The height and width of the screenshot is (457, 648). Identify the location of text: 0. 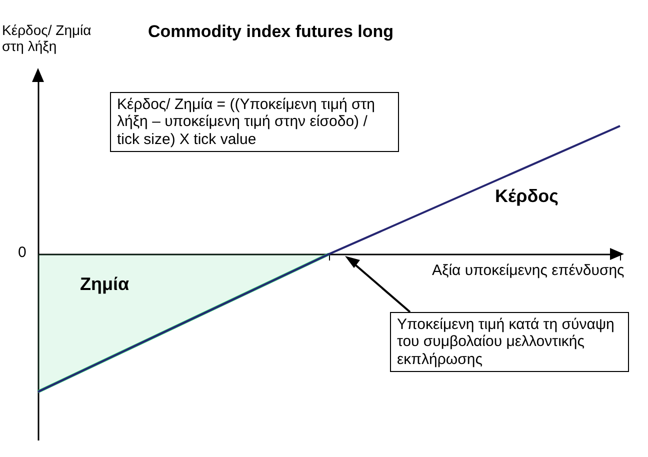
(22, 253).